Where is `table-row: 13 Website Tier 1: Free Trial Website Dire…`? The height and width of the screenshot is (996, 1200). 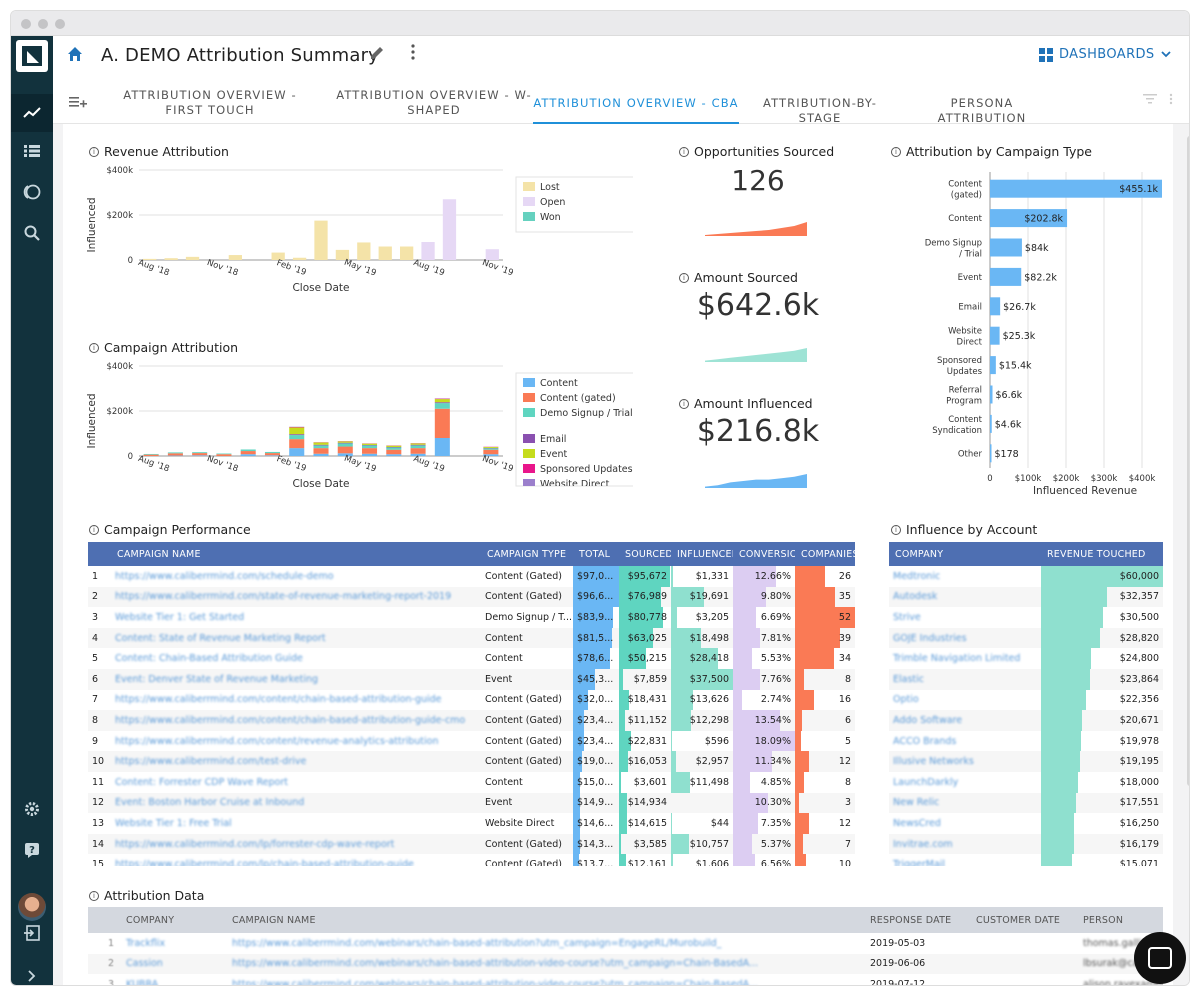
table-row: 13 Website Tier 1: Free Trial Website Dire… is located at coordinates (471, 823).